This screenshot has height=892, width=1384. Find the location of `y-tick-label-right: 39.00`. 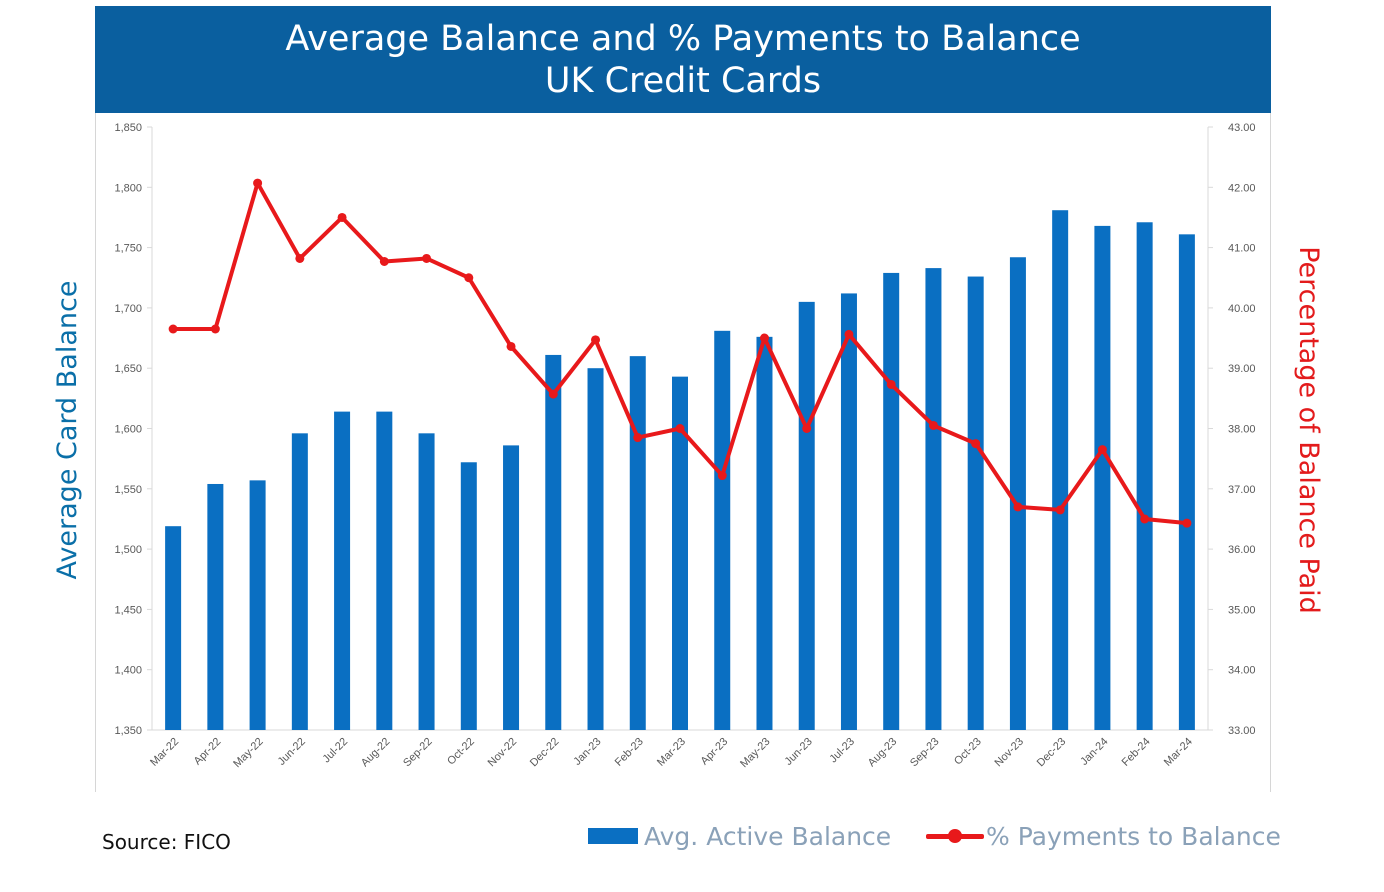

y-tick-label-right: 39.00 is located at coordinates (1242, 369).